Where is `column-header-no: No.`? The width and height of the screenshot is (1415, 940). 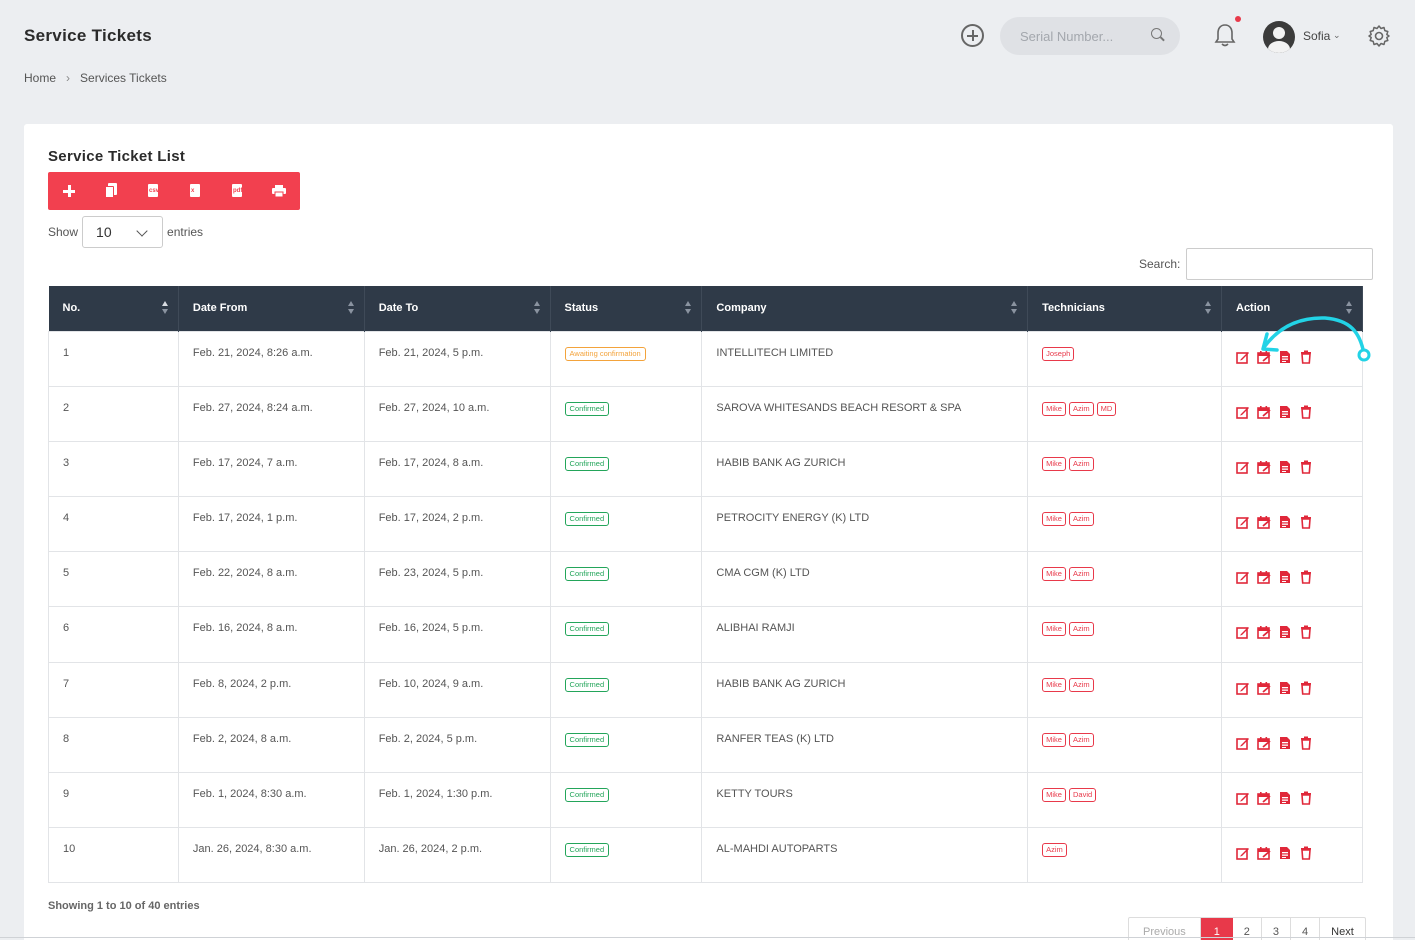 column-header-no: No. is located at coordinates (113, 308).